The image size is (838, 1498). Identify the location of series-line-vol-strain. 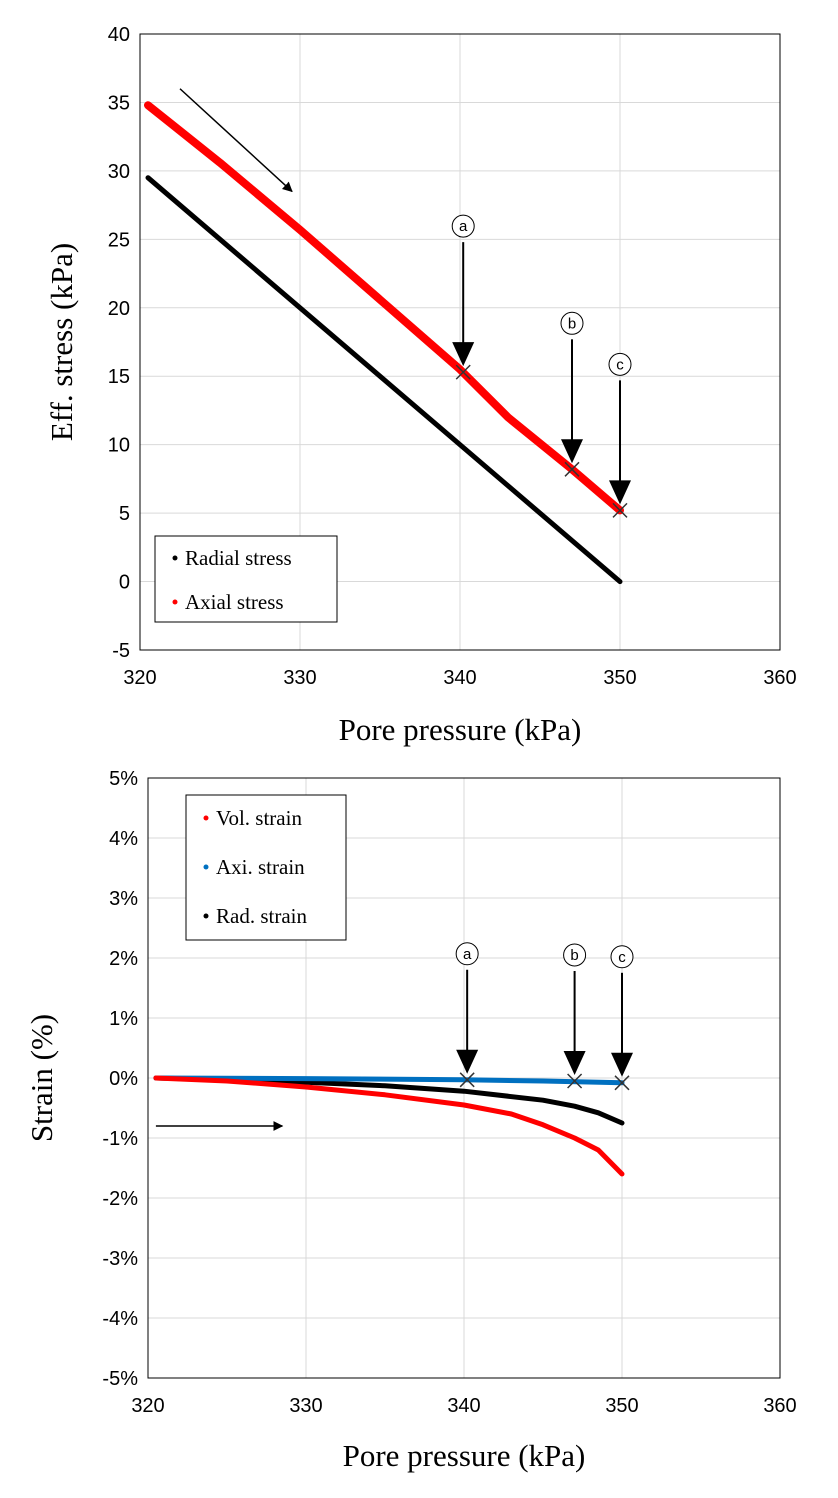
(389, 1126).